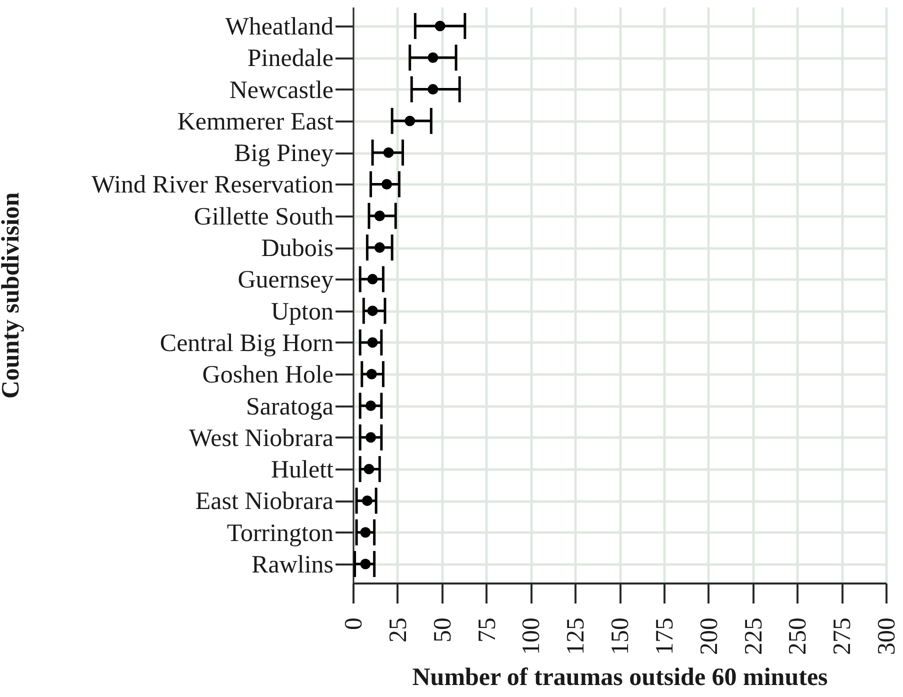 The width and height of the screenshot is (903, 697). Describe the element at coordinates (280, 533) in the screenshot. I see `y-tick-label: Torrington` at that location.